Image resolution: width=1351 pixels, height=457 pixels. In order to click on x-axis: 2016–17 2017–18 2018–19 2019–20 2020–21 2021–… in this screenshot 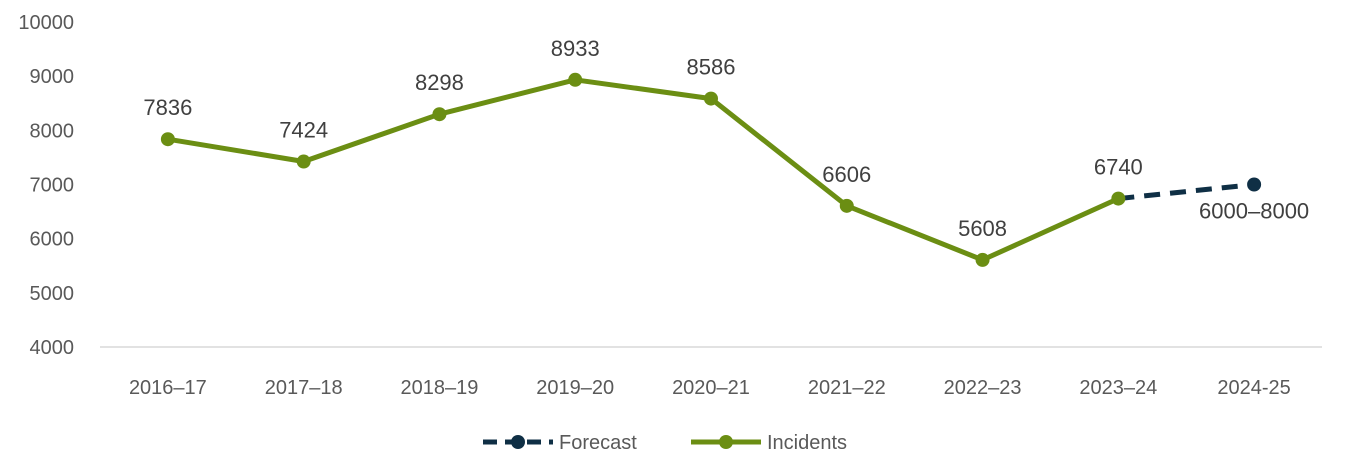, I will do `click(710, 388)`.